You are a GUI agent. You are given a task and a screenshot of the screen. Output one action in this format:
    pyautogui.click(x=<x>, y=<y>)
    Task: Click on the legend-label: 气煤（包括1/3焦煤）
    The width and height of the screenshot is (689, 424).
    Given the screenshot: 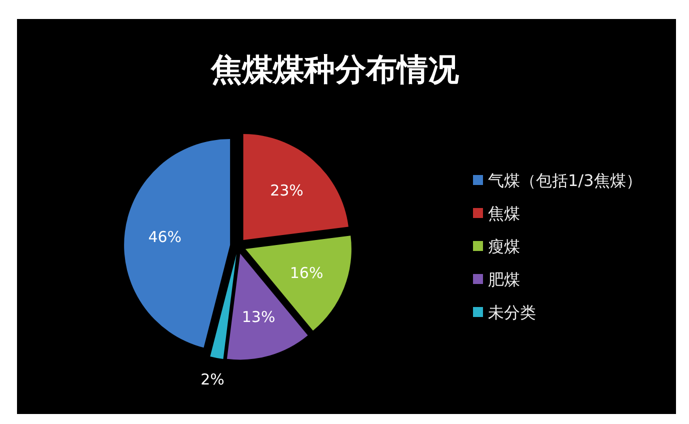 What is the action you would take?
    pyautogui.click(x=565, y=180)
    